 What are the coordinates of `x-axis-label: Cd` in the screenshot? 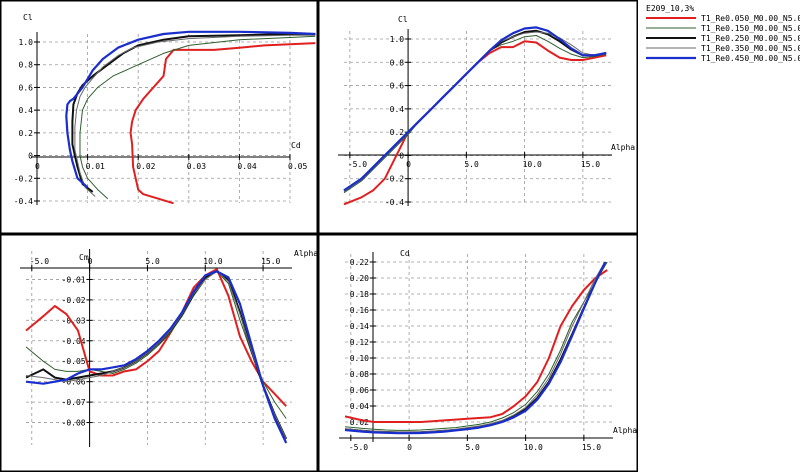 It's located at (296, 145).